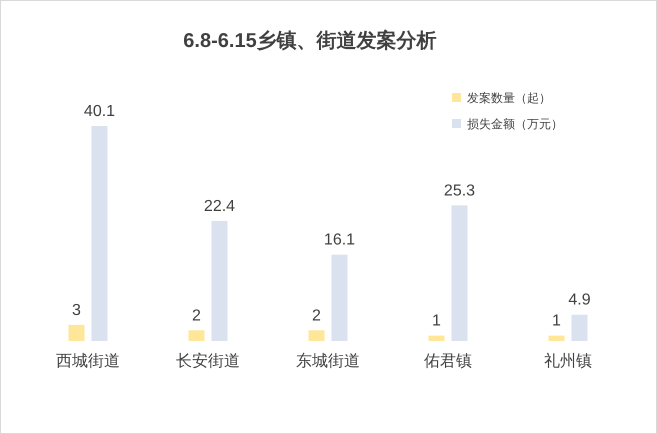 This screenshot has height=434, width=657. Describe the element at coordinates (460, 191) in the screenshot. I see `data-label: 25.3` at that location.